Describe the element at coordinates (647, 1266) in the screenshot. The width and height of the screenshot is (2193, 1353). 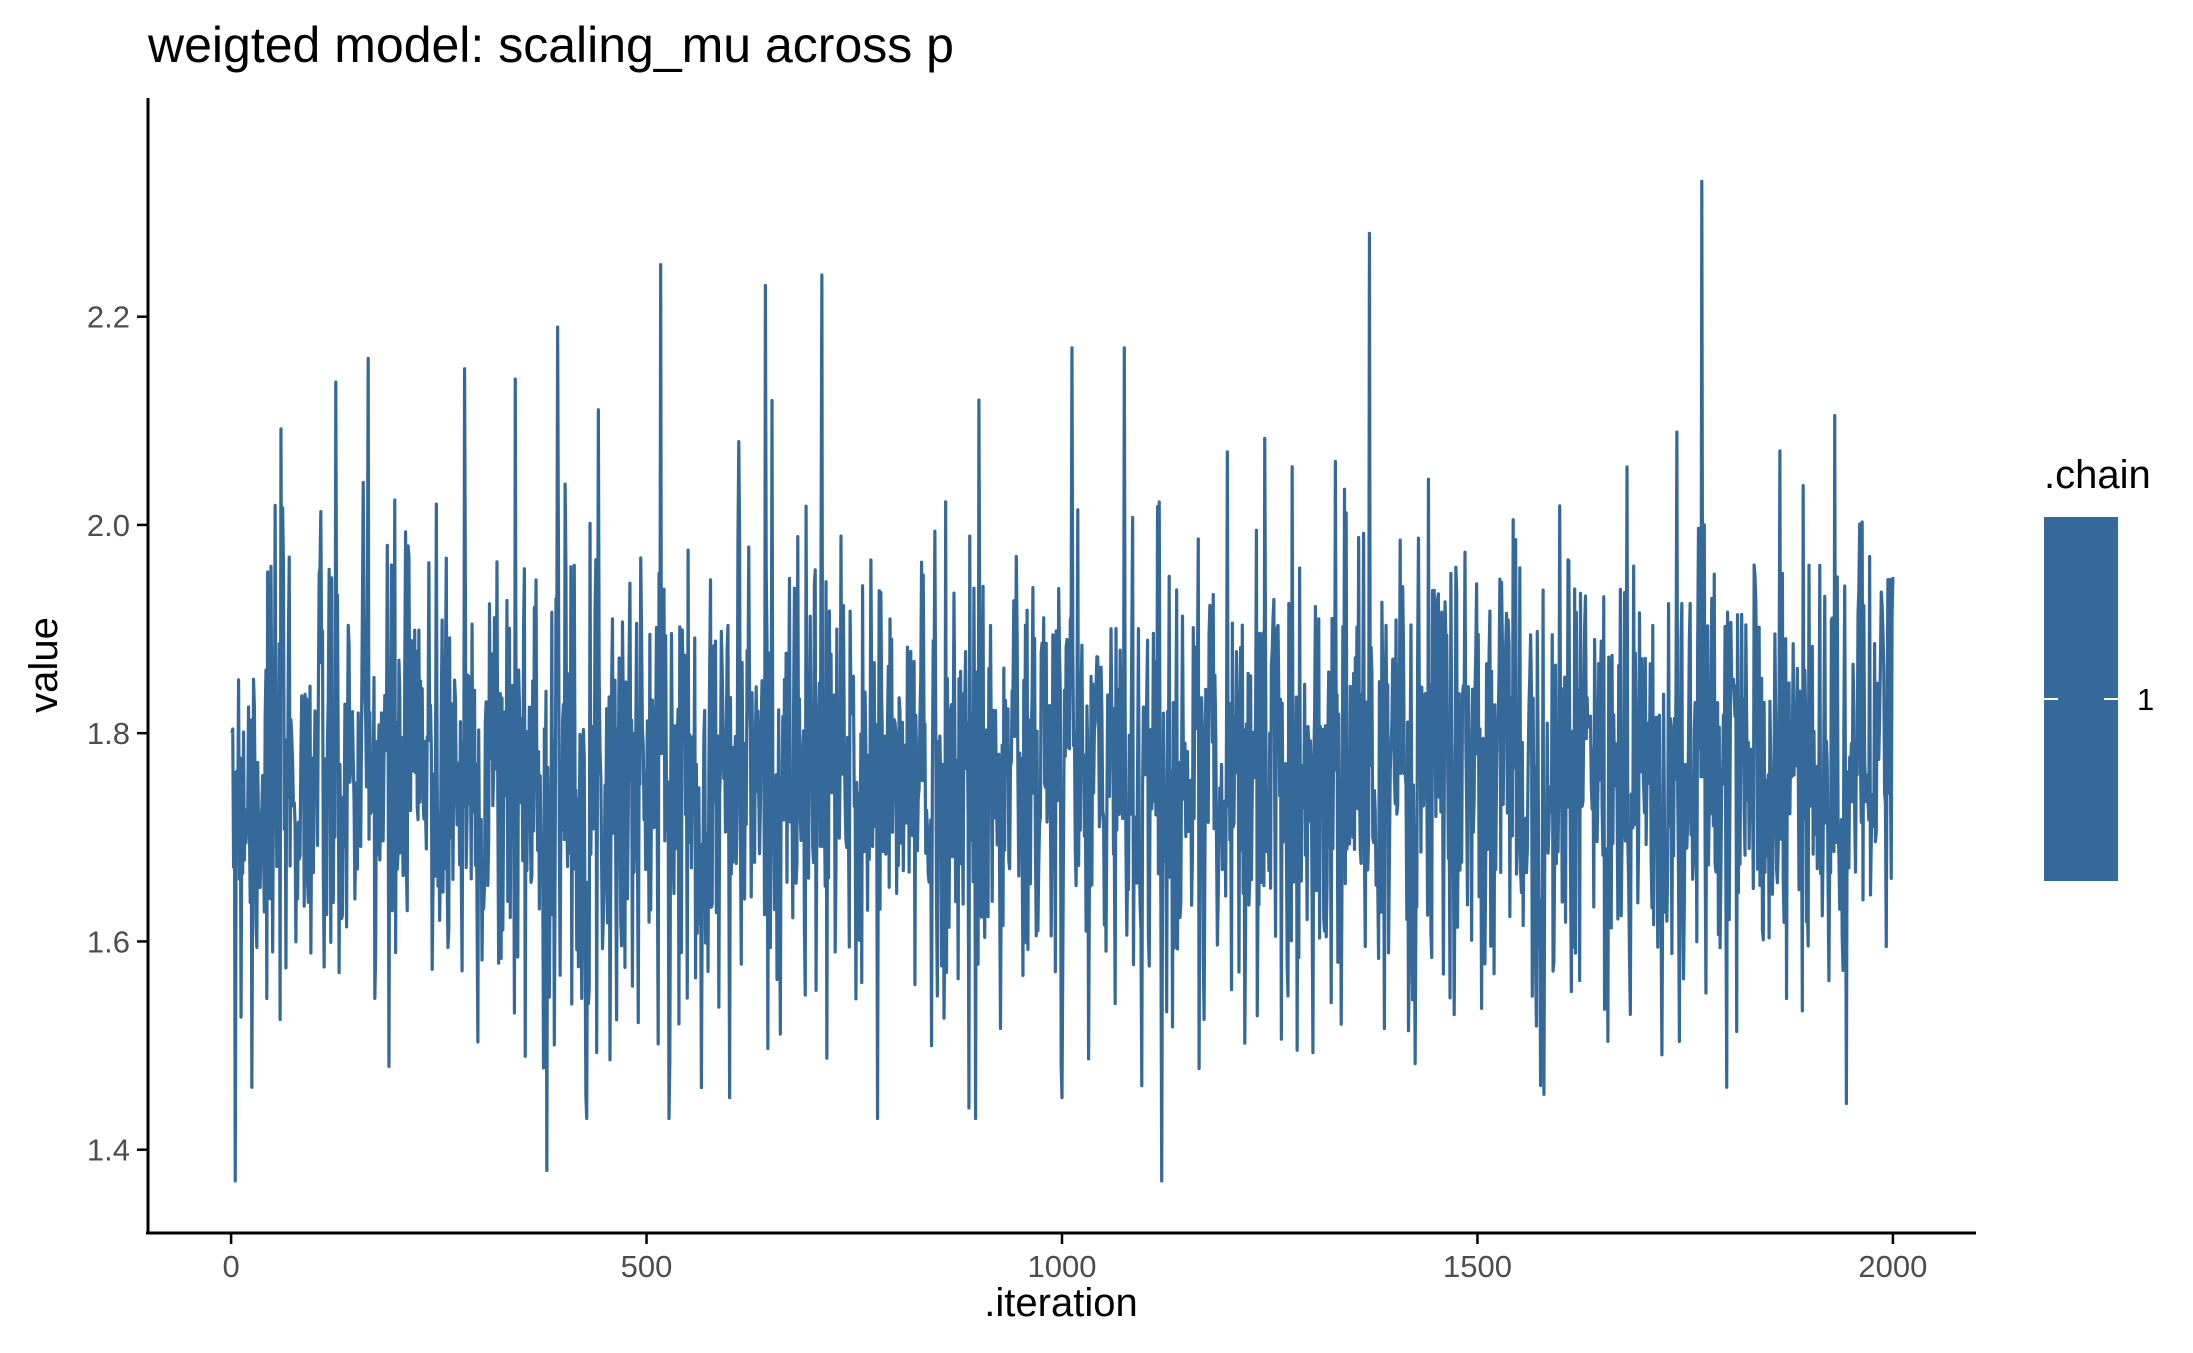
I see `x-tick-label: 500` at that location.